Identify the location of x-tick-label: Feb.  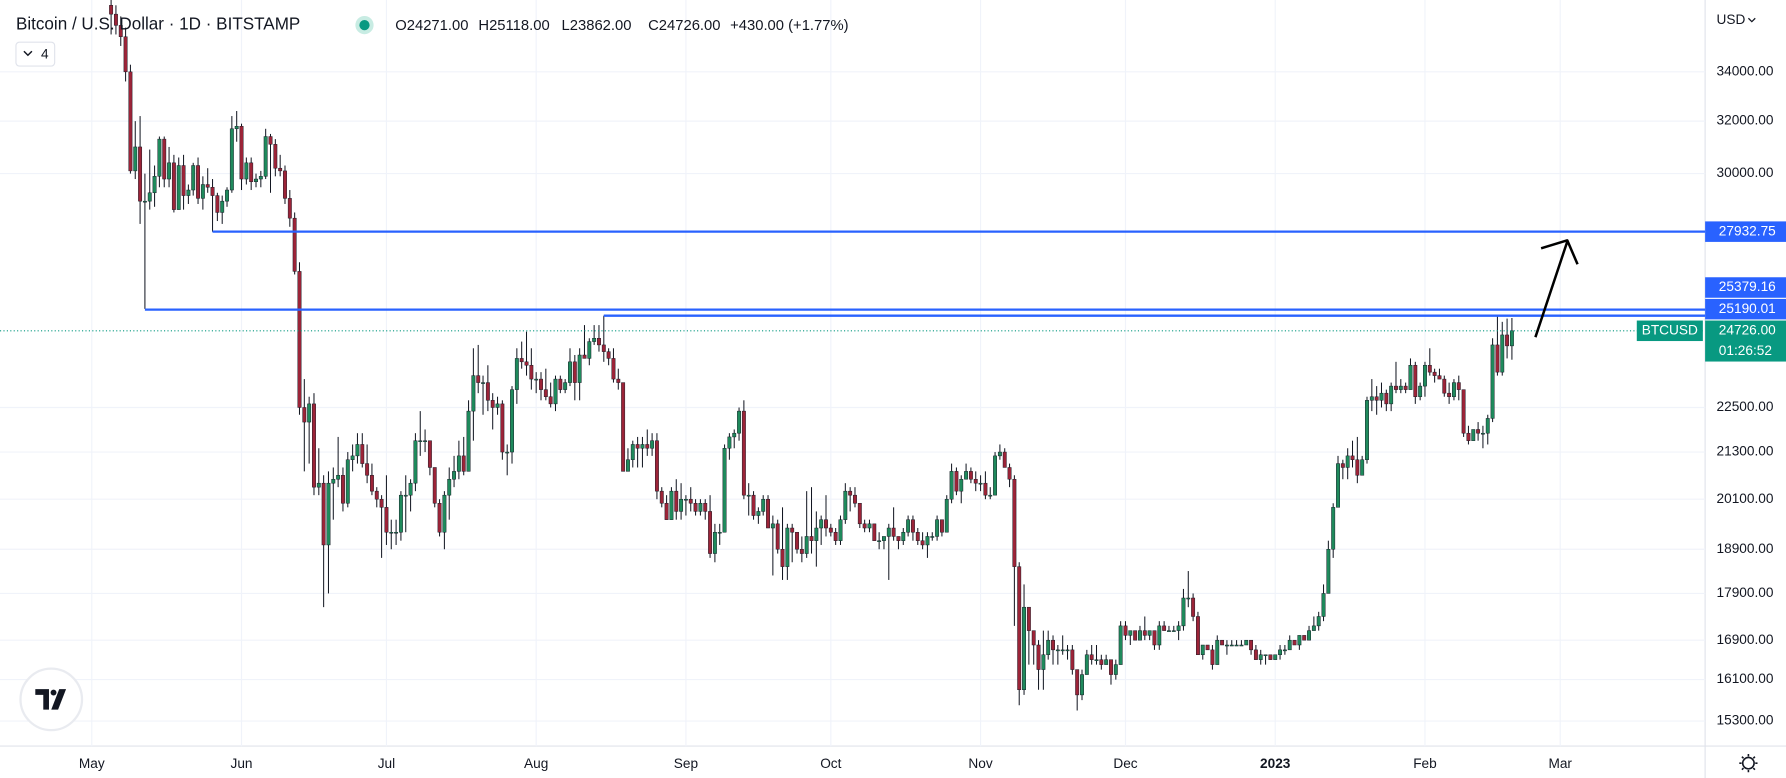
(1425, 763).